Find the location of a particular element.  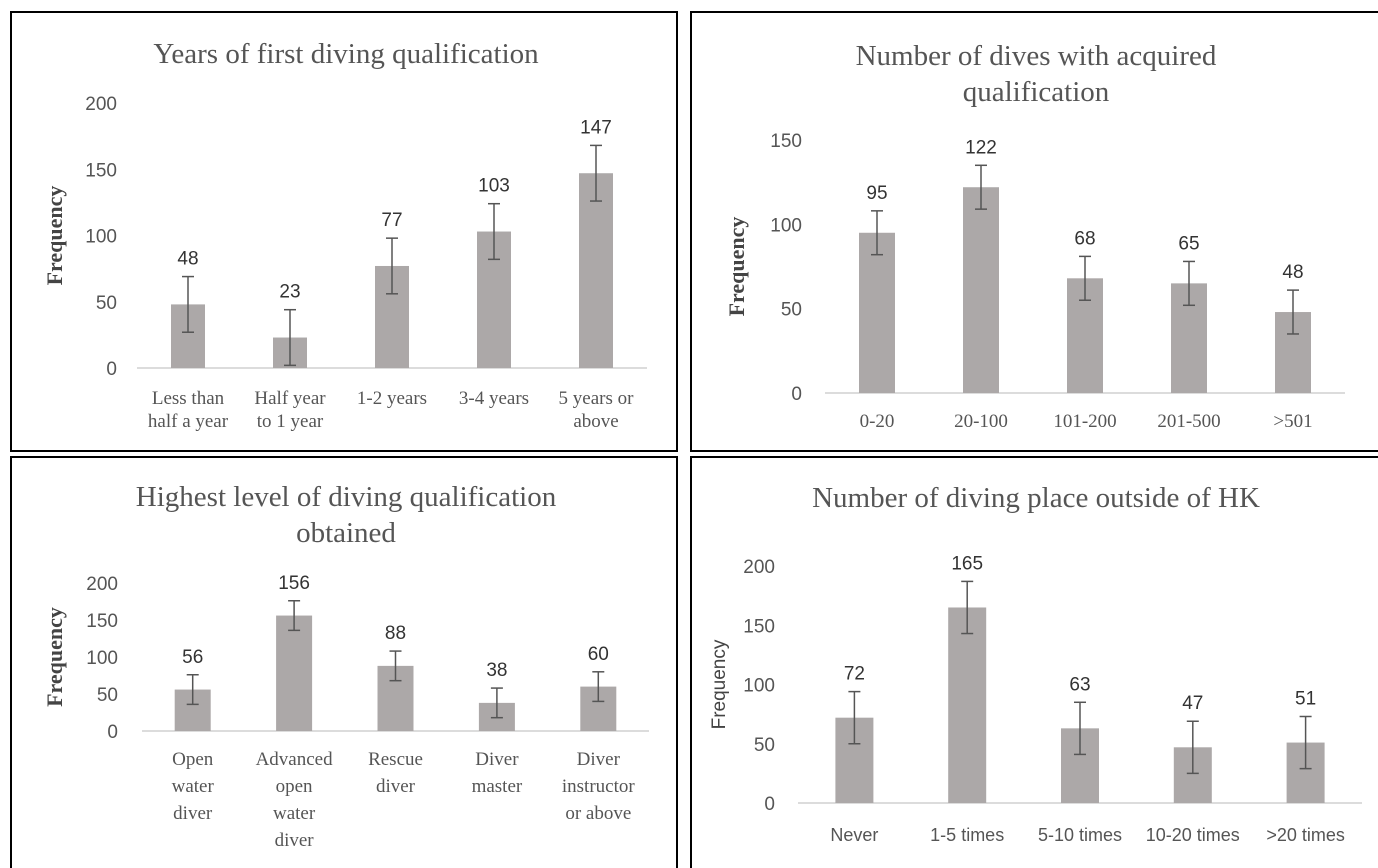

data-label: 65 is located at coordinates (1188, 243).